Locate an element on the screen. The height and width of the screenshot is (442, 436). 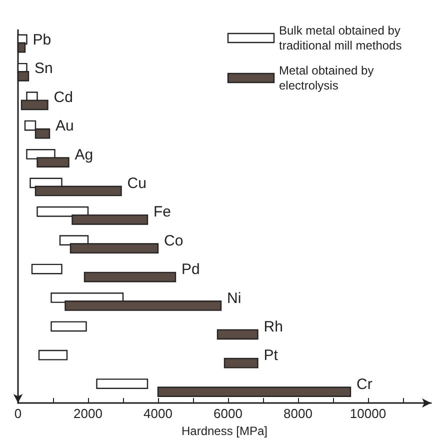
legend-label: Bulk metal obtained by traditional mill methods is located at coordinates (341, 38).